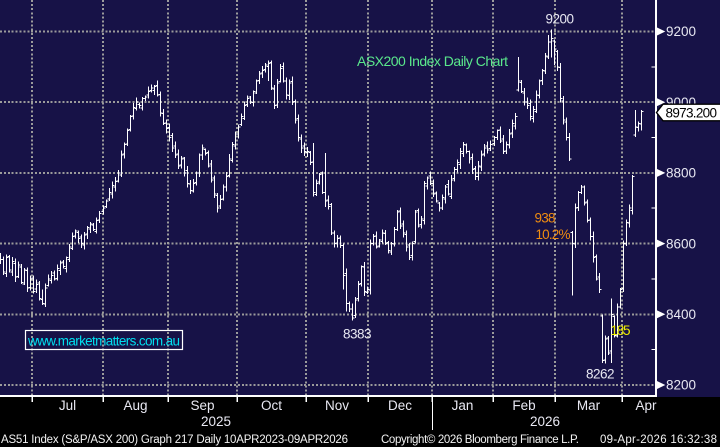 The image size is (720, 447). What do you see at coordinates (357, 334) in the screenshot?
I see `svg-text: 8383` at bounding box center [357, 334].